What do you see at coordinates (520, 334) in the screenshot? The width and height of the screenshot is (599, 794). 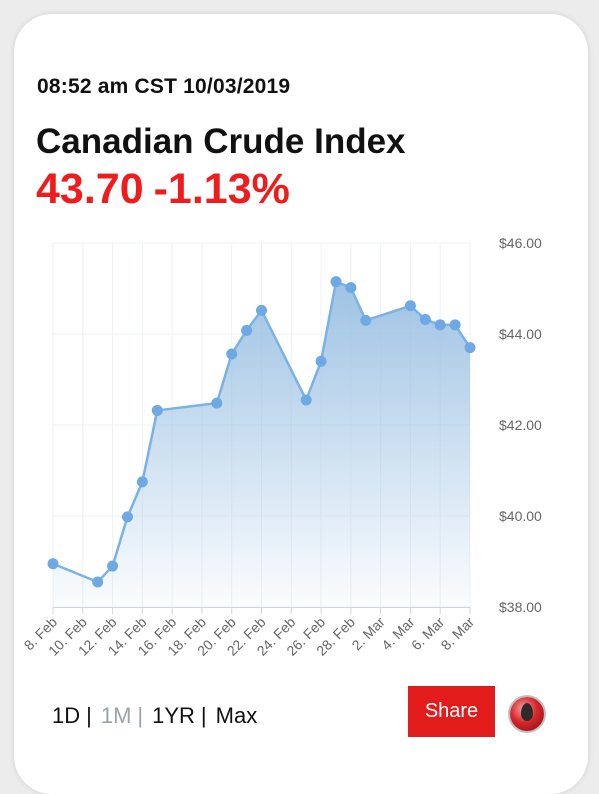 I see `y-tick-label: $44.00` at bounding box center [520, 334].